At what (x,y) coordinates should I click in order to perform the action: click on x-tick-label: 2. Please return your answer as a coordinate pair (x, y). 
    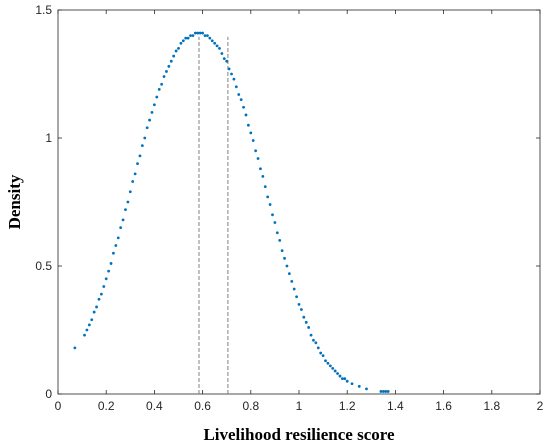
    Looking at the image, I should click on (540, 406).